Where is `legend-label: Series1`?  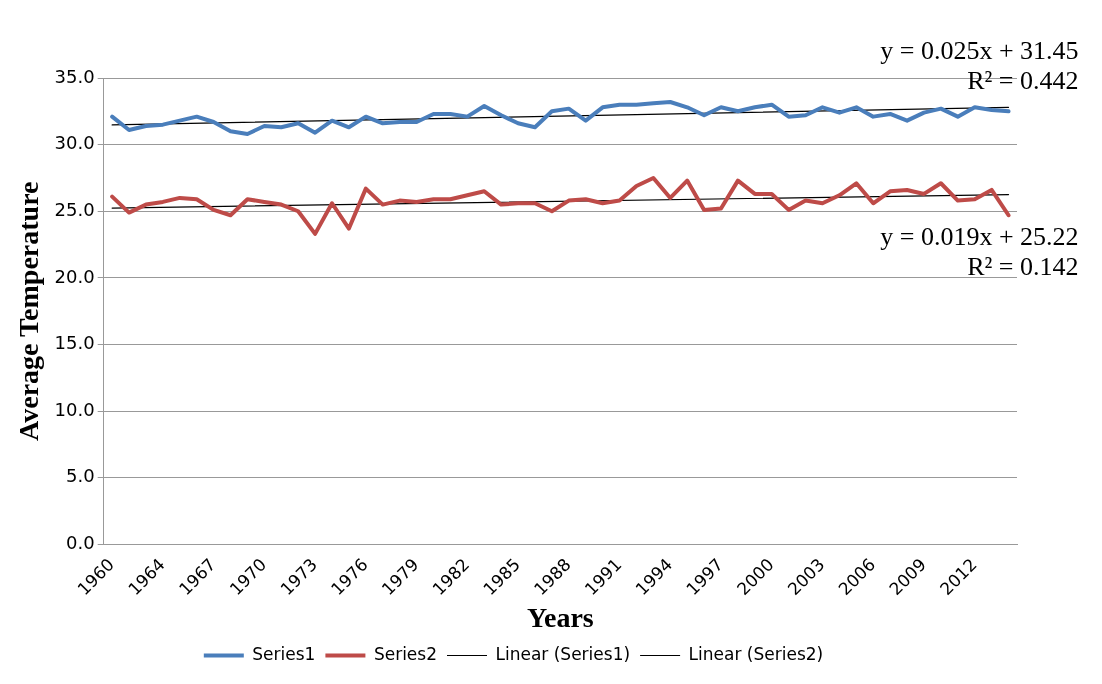 legend-label: Series1 is located at coordinates (284, 653).